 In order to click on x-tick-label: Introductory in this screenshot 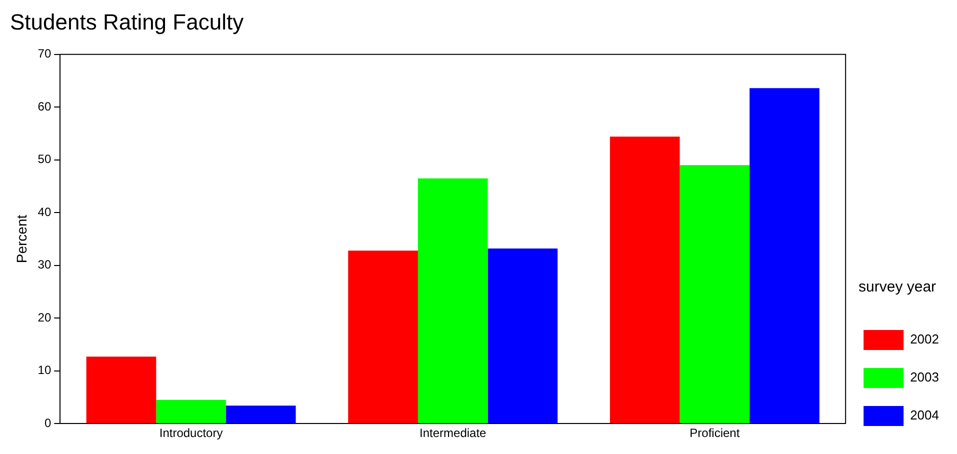, I will do `click(191, 433)`.